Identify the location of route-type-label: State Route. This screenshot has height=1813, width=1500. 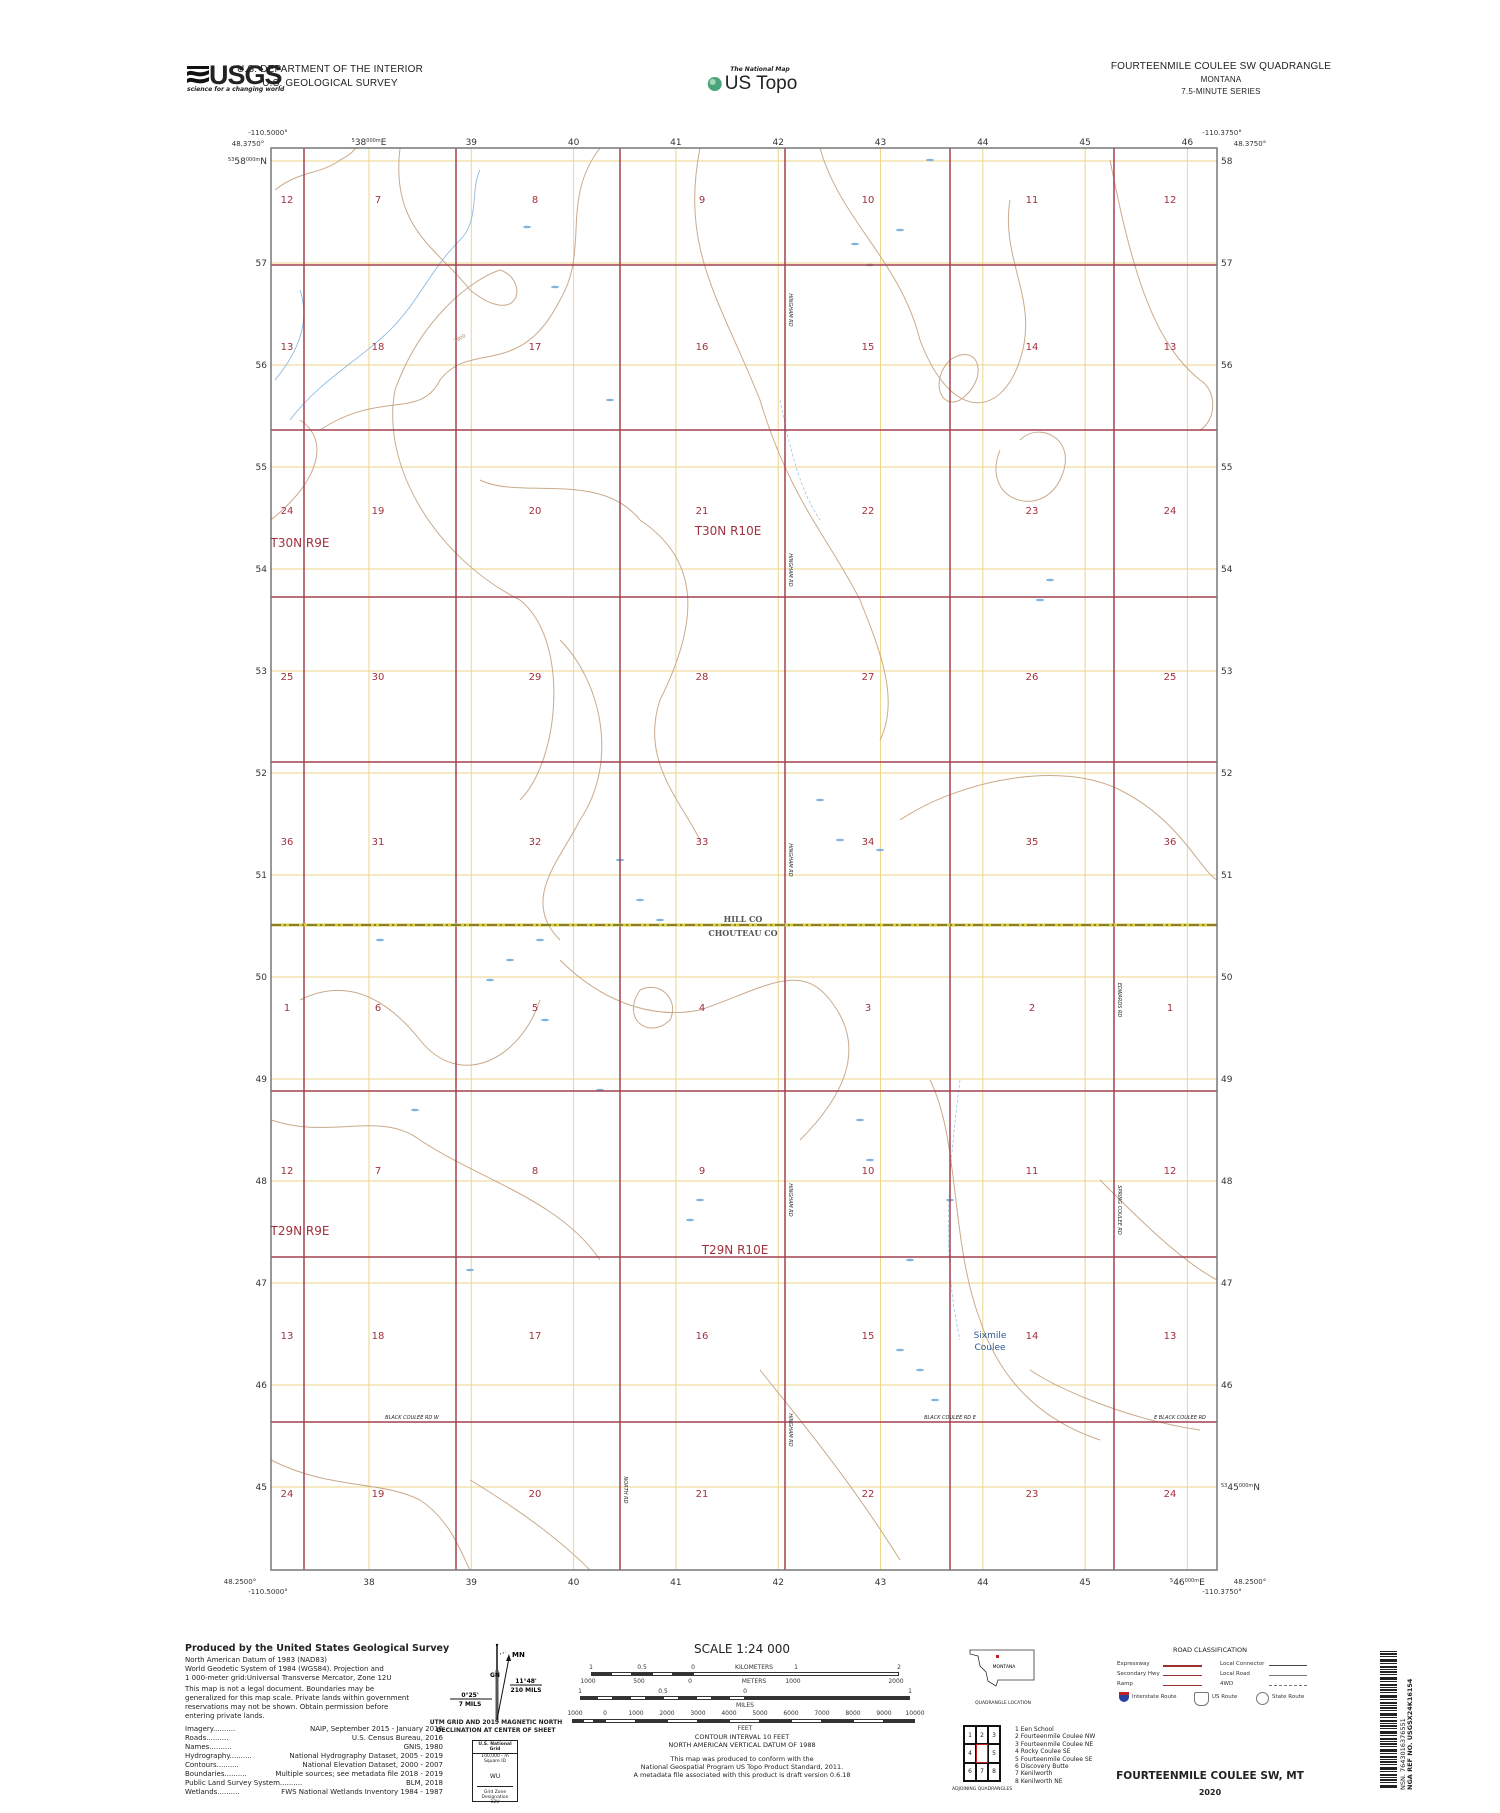
(1288, 1697).